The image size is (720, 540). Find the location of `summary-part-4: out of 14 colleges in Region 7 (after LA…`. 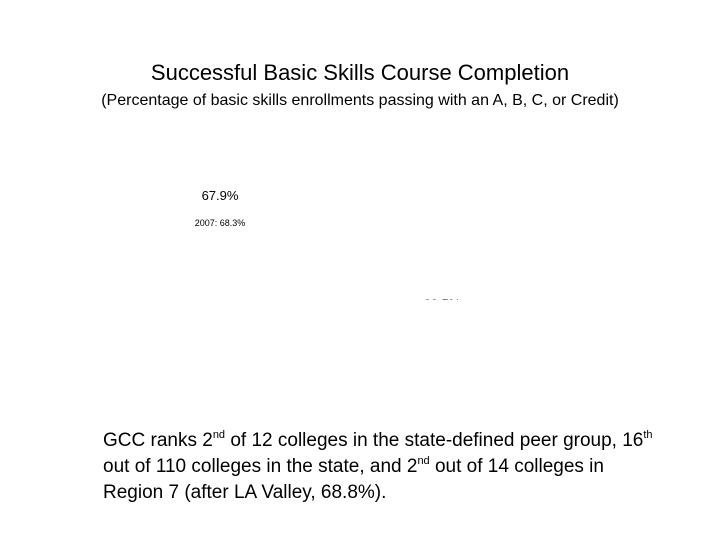

summary-part-4: out of 14 colleges in Region 7 (after LA… is located at coordinates (353, 479).